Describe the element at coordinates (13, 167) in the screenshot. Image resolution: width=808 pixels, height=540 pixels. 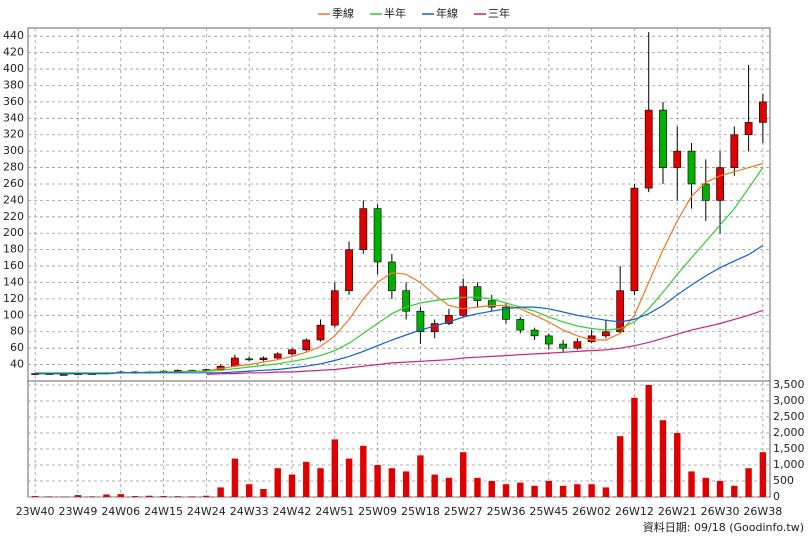
I see `y-tick-label: 280` at that location.